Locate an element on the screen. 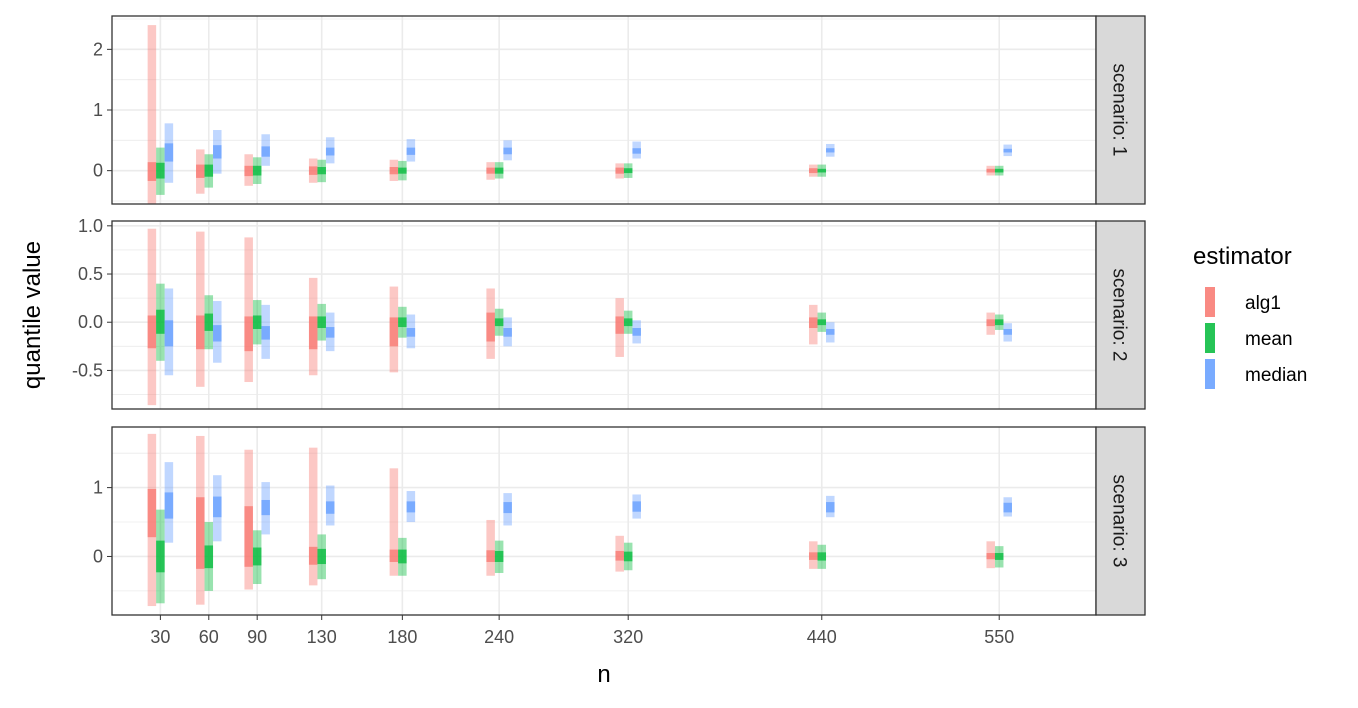  x-tick-label: 320 is located at coordinates (628, 637).